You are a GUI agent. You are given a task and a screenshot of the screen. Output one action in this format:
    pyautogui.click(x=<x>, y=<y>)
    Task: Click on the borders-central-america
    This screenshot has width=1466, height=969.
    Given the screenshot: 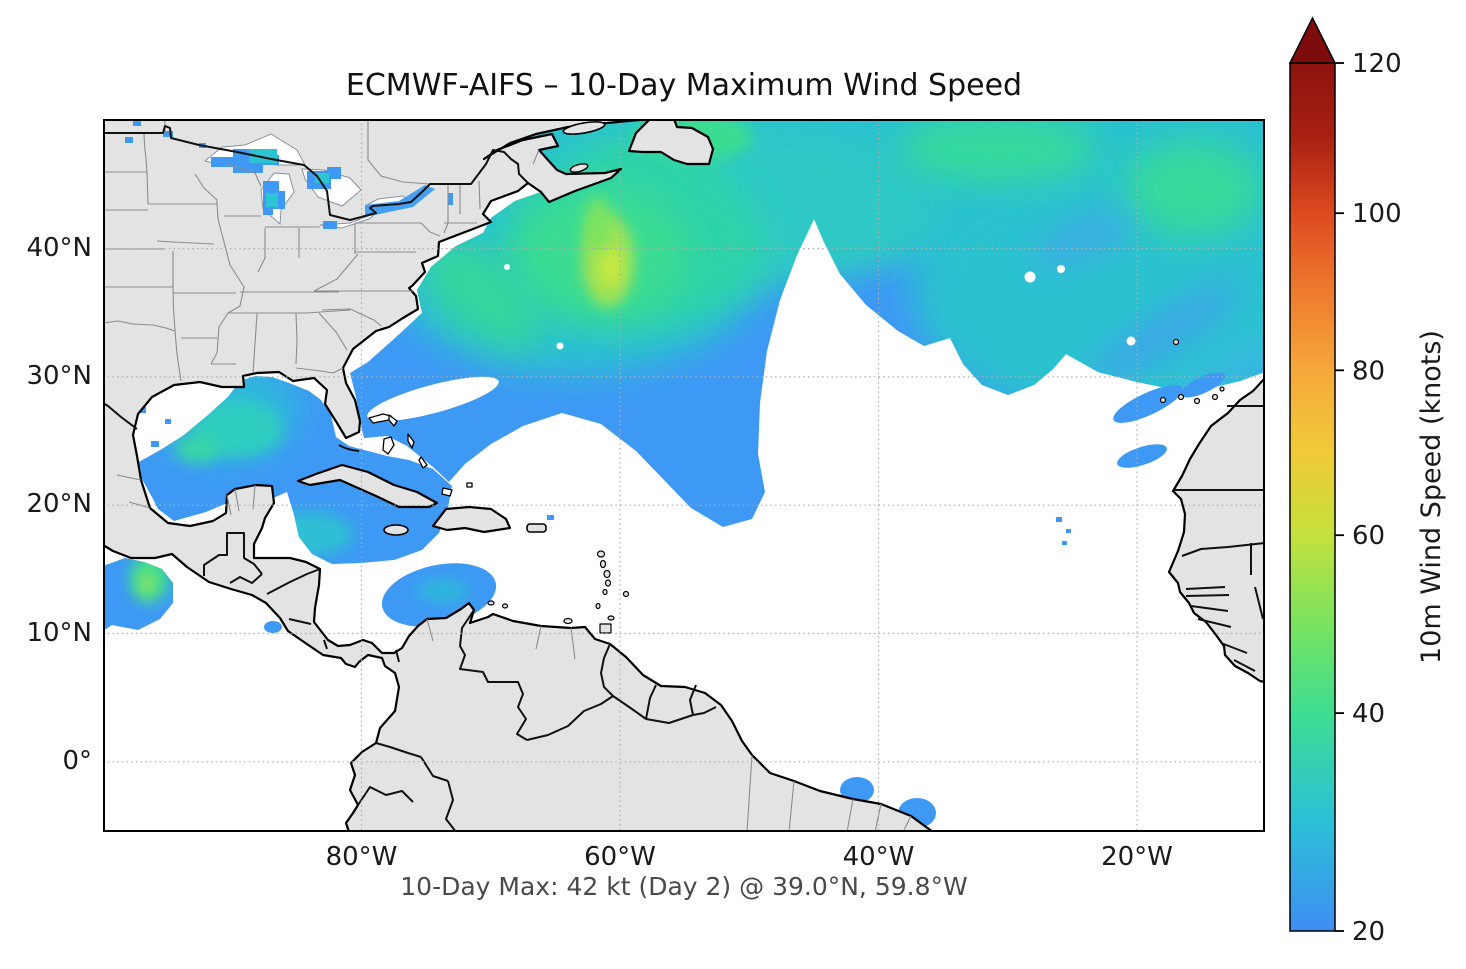 What is the action you would take?
    pyautogui.click(x=301, y=597)
    